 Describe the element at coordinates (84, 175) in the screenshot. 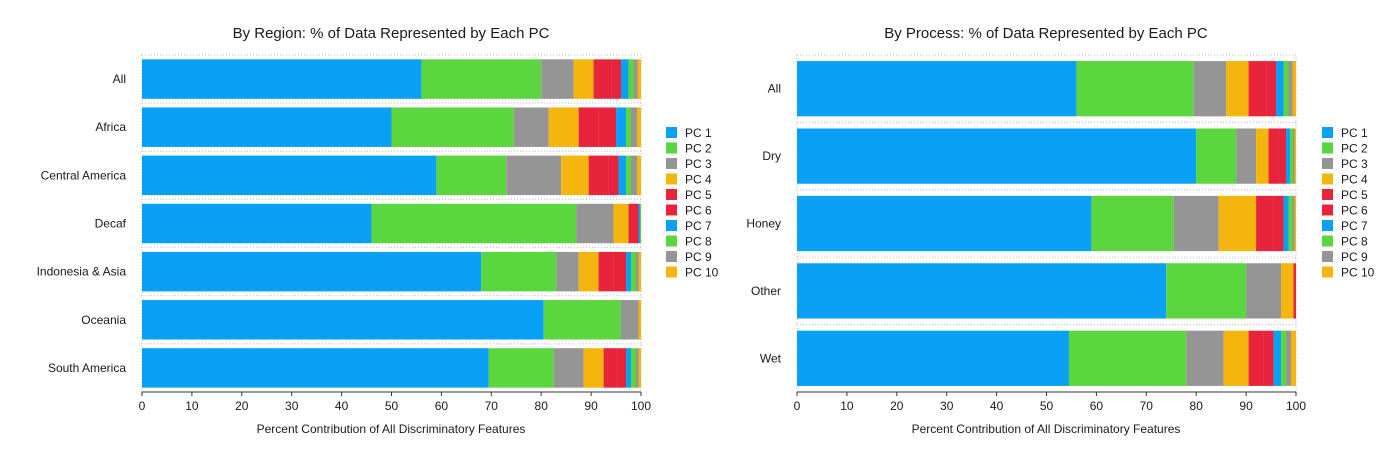

I see `category-label: Central America` at that location.